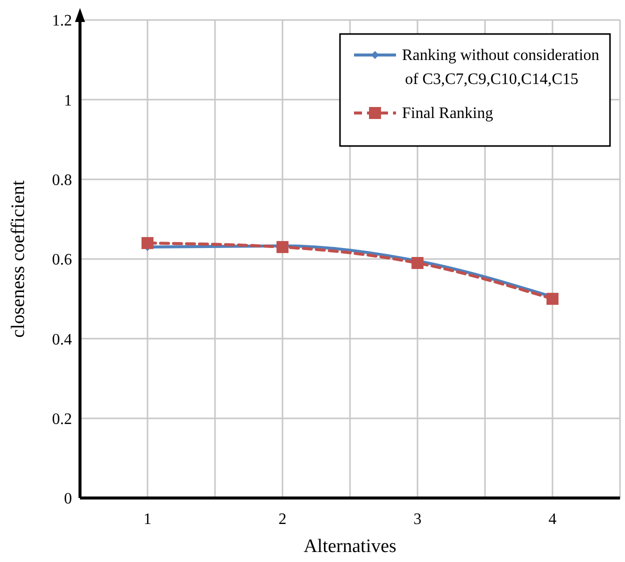 This screenshot has height=562, width=625. What do you see at coordinates (552, 519) in the screenshot?
I see `x-tick-label: 4` at bounding box center [552, 519].